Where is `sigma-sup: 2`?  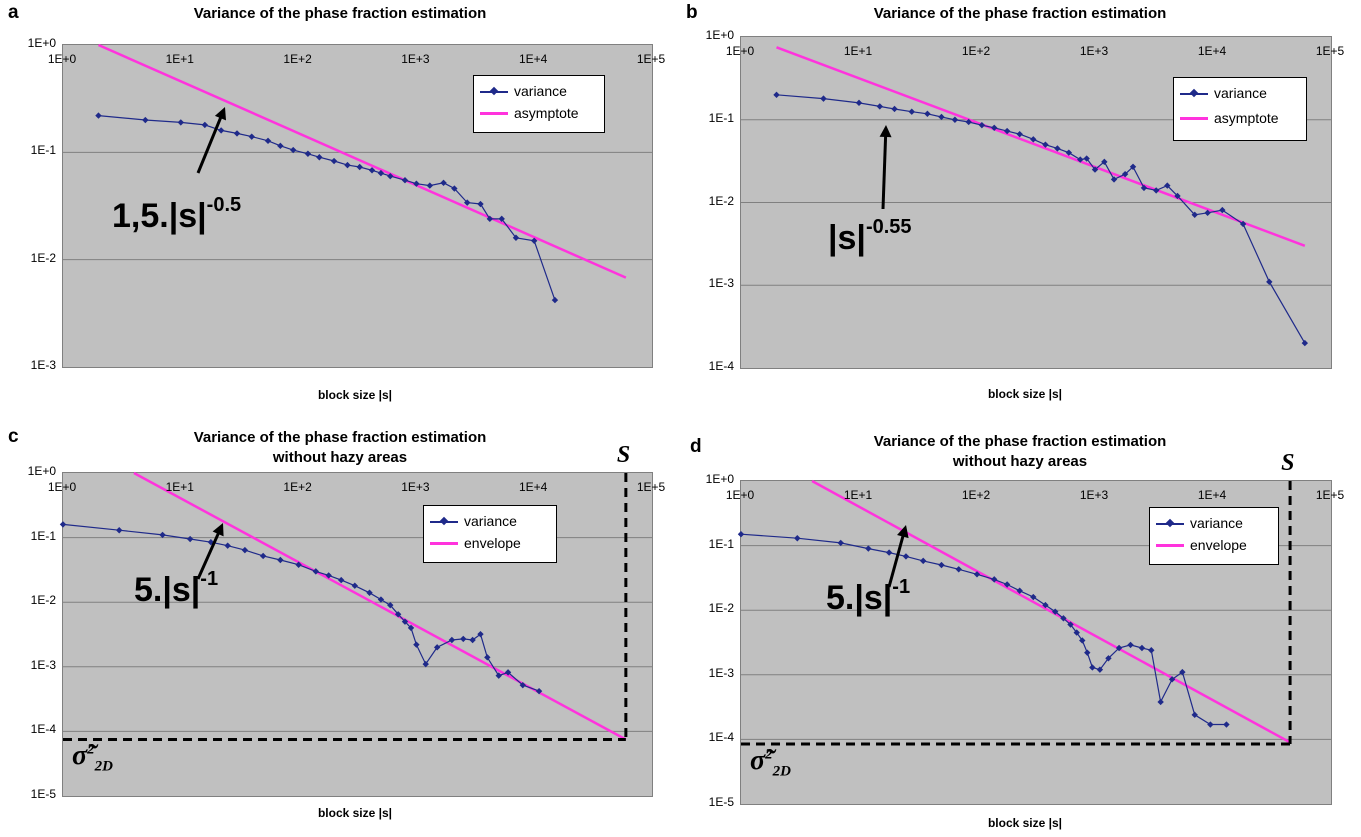
sigma-sup: 2 is located at coordinates (769, 754).